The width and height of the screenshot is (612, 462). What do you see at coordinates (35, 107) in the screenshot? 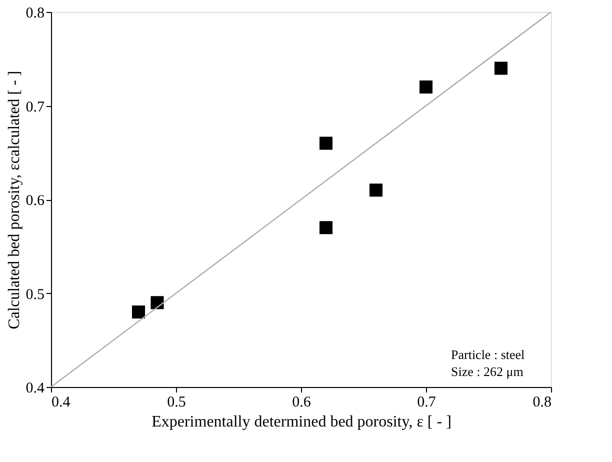
I see `y-tick-label: 0.7` at bounding box center [35, 107].